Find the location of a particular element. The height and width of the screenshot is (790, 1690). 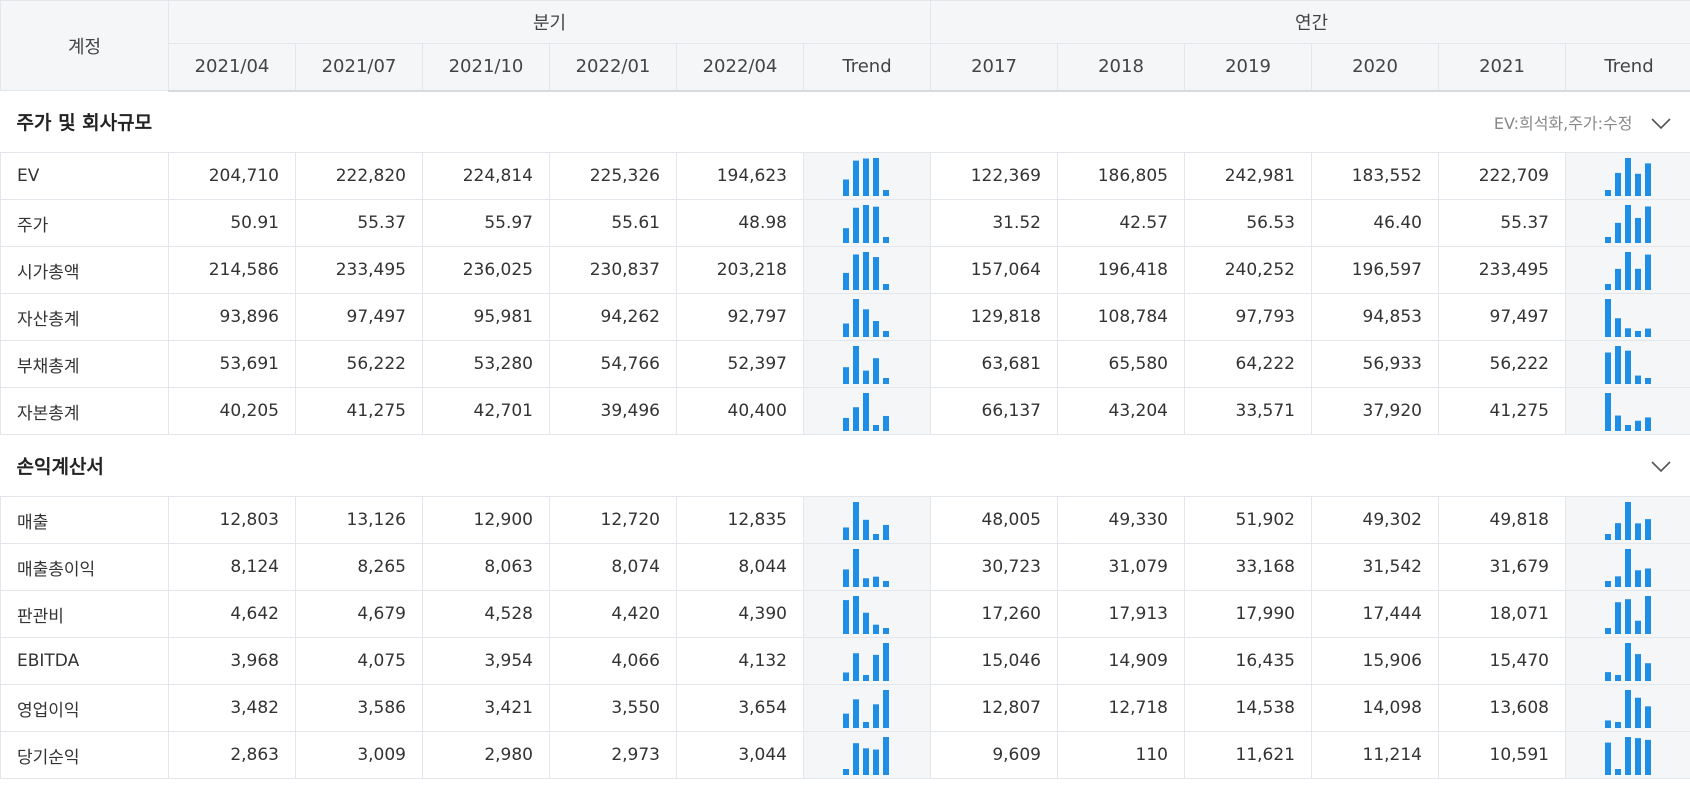

annual-value-cell: 9,609 is located at coordinates (994, 755).